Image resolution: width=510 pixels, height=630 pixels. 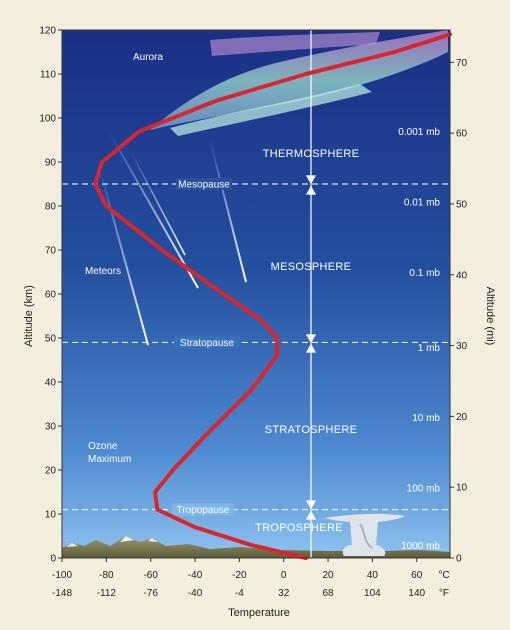 I want to click on celsius-tick-label: 0, so click(x=284, y=575).